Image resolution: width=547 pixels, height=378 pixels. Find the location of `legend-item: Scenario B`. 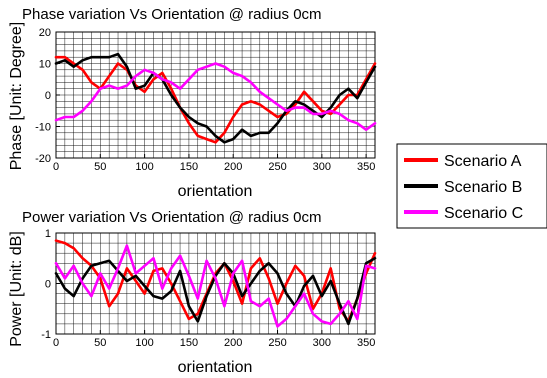

legend-item: Scenario B is located at coordinates (463, 187).